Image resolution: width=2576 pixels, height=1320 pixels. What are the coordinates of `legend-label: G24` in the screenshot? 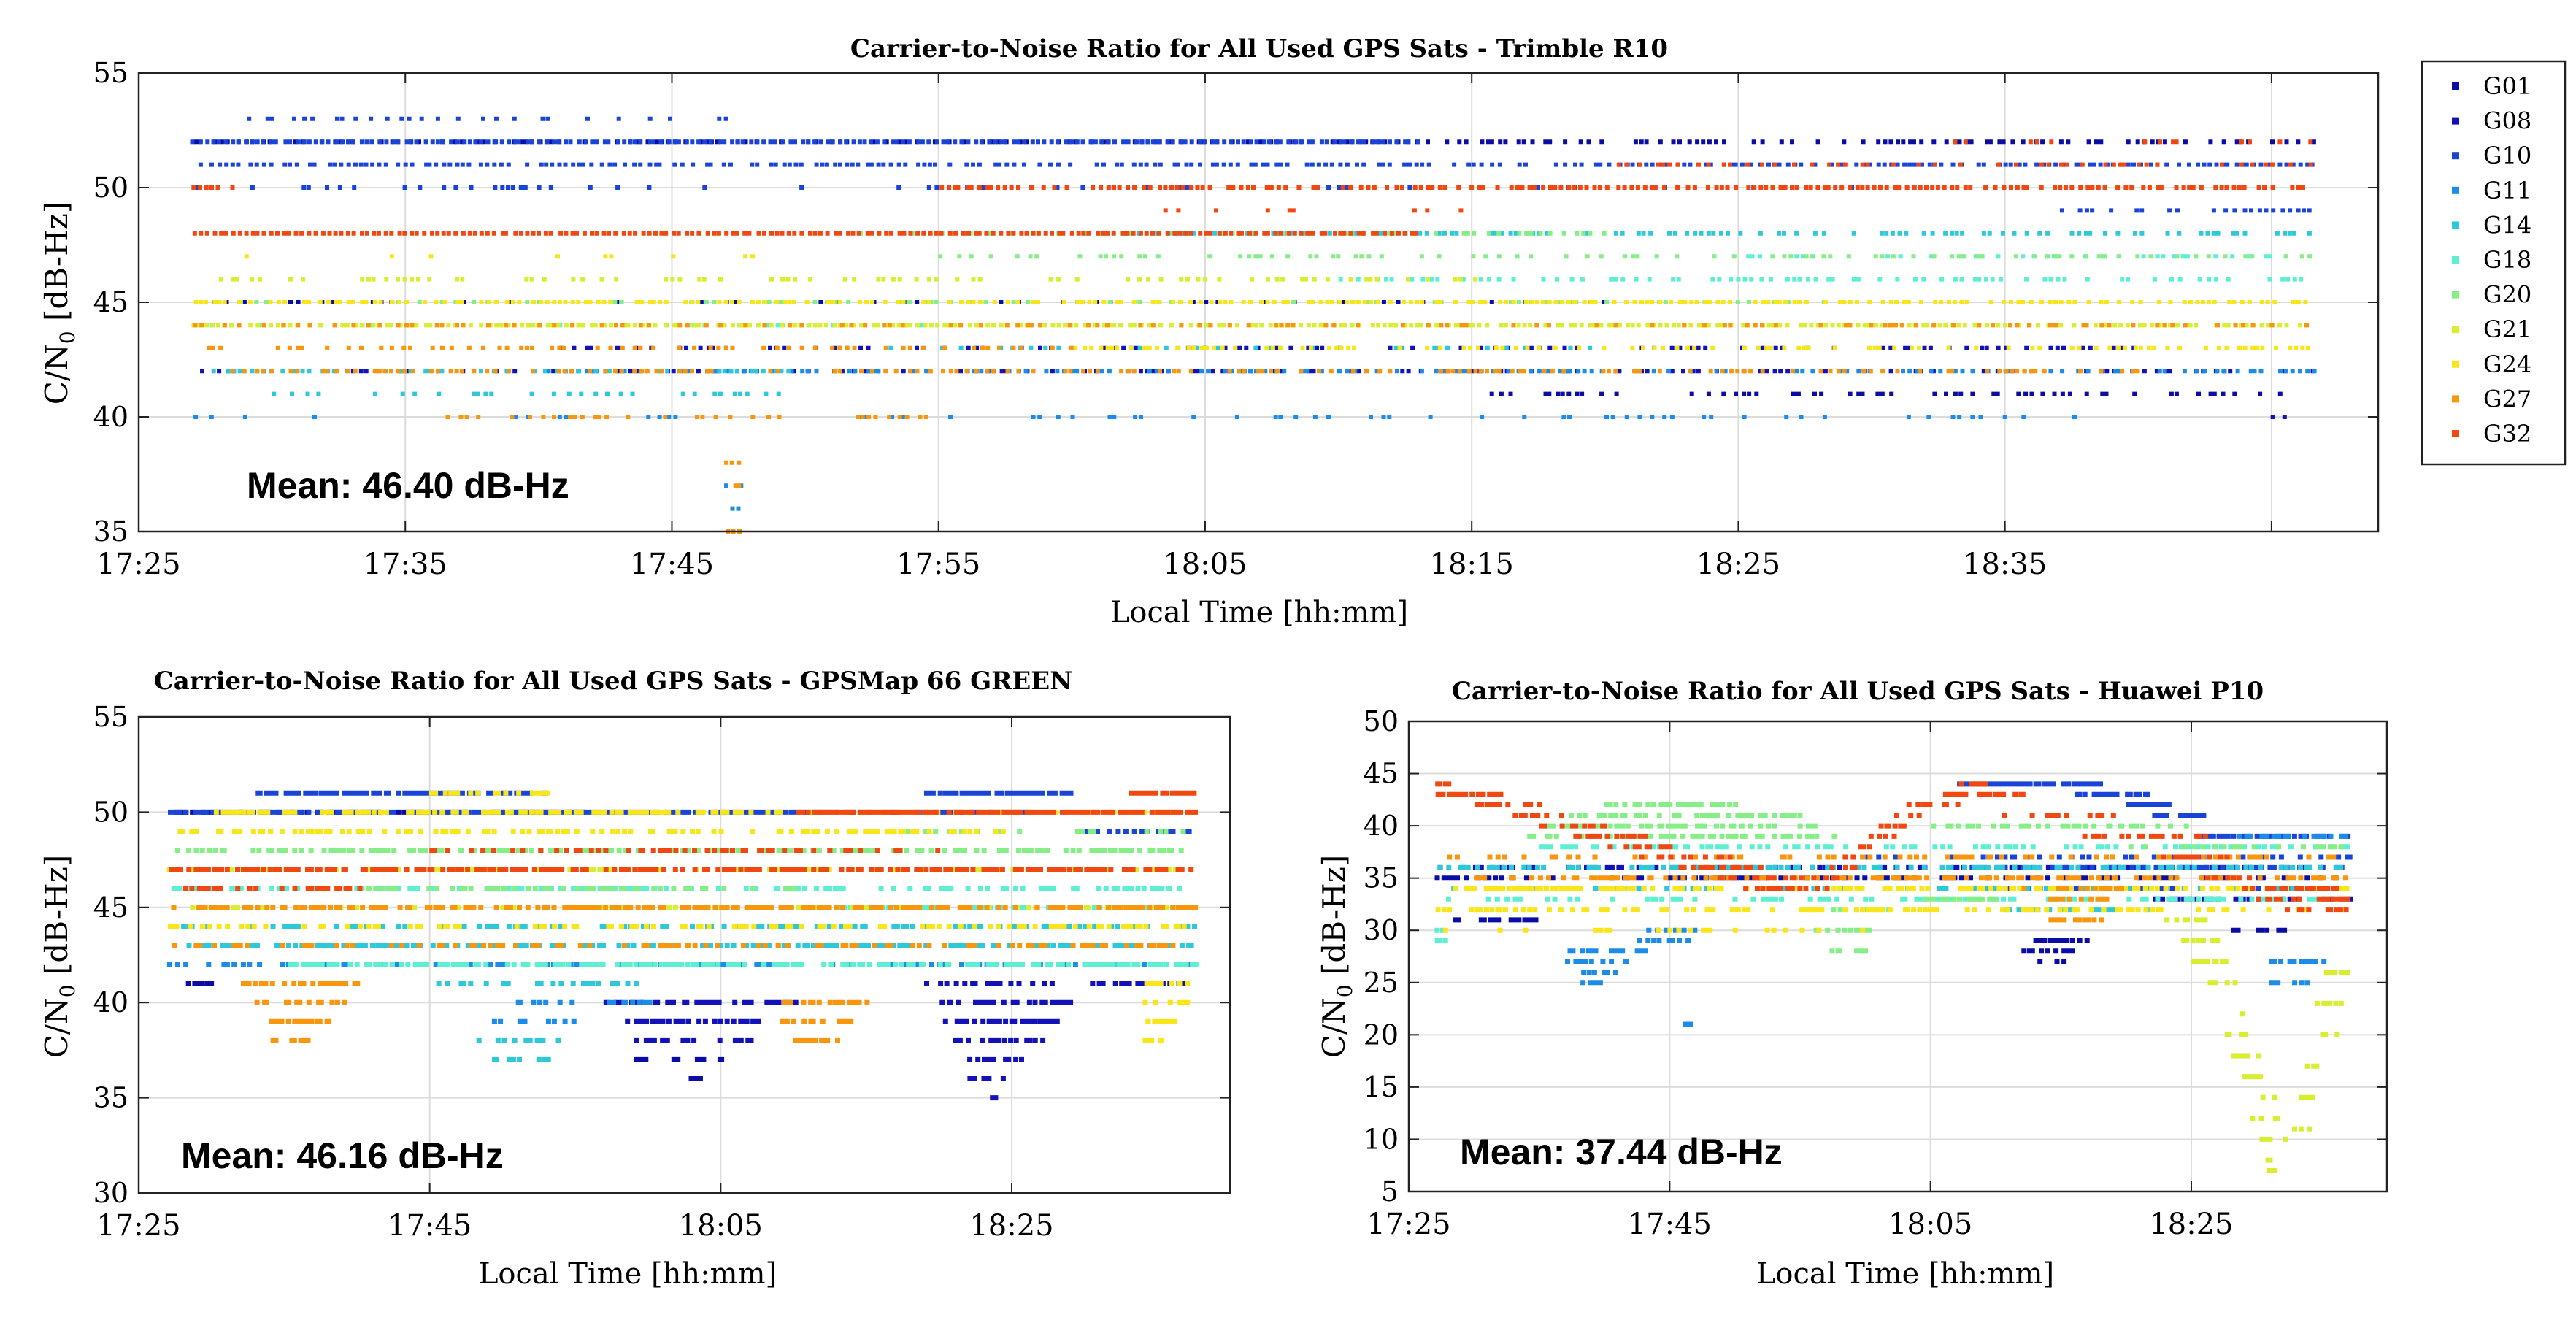 It's located at (2507, 364).